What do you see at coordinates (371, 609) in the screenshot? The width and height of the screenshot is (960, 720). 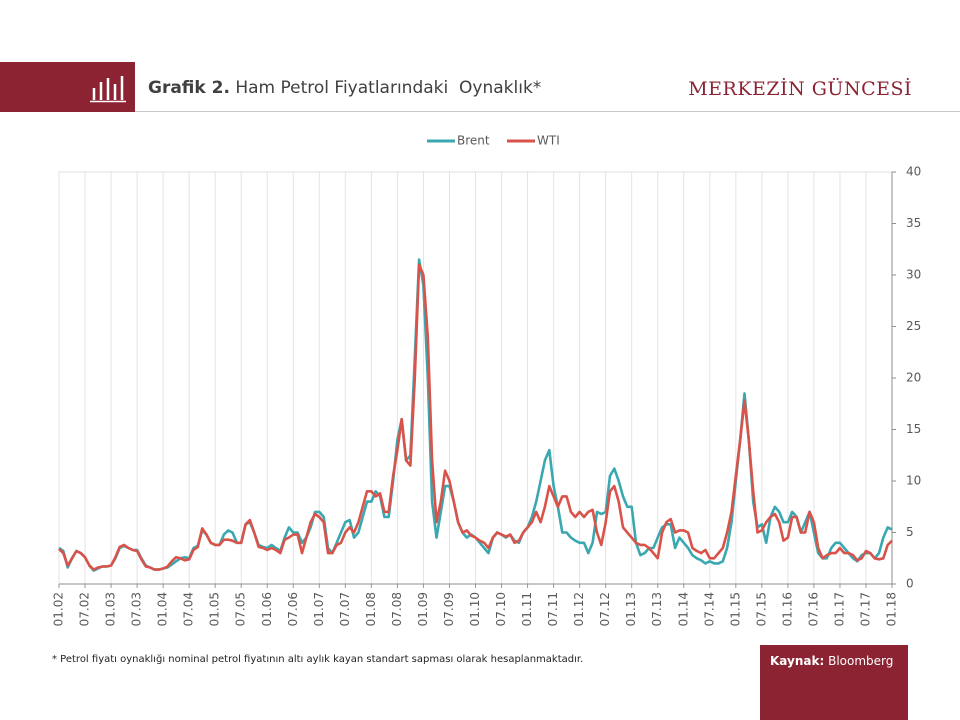 I see `x-tick-label: 01.08` at bounding box center [371, 609].